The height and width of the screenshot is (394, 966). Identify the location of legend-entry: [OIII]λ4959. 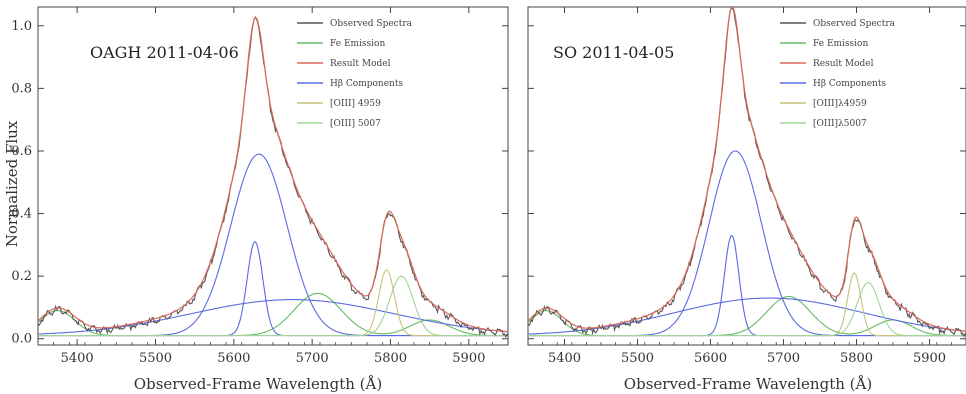
(840, 104).